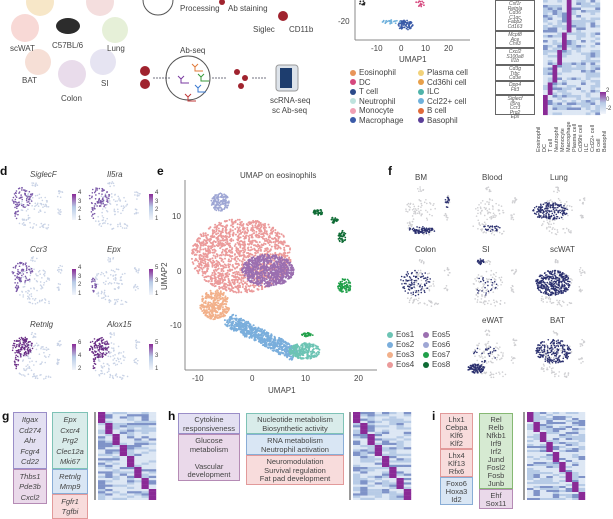 The height and width of the screenshot is (519, 613). I want to click on expression-colorbar, so click(74, 282).